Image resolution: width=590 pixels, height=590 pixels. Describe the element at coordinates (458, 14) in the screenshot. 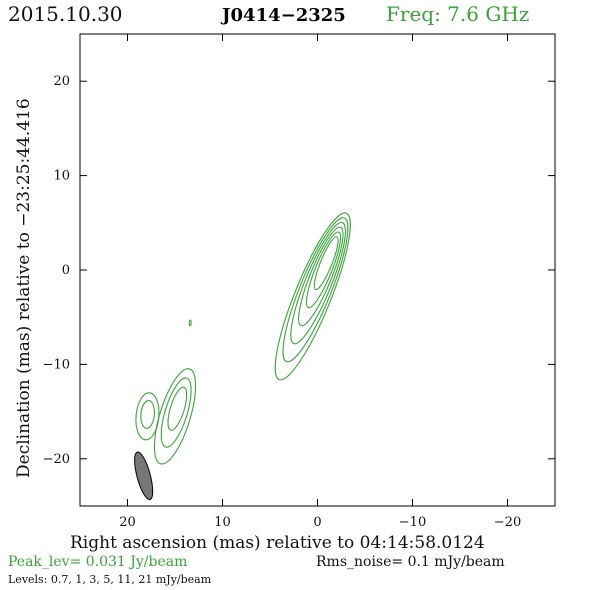

I see `frequency-label: Freq: 7.6 GHz` at that location.